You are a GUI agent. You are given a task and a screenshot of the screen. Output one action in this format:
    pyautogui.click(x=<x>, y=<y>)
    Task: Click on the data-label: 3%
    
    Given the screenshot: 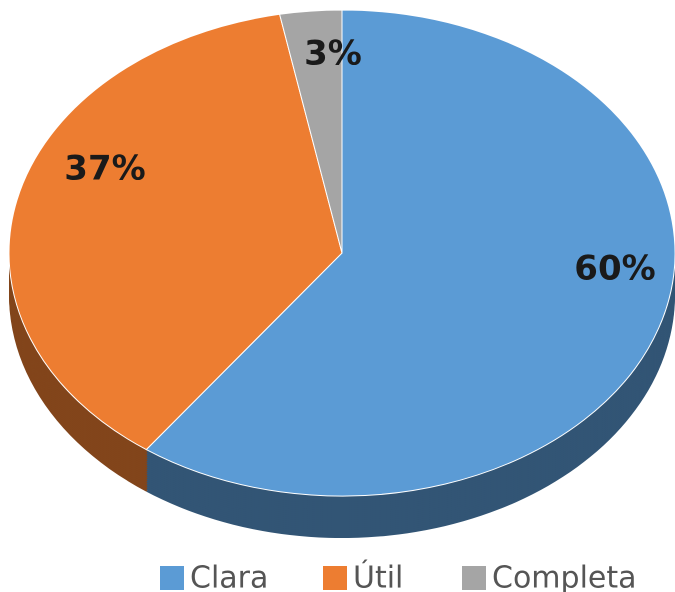 What is the action you would take?
    pyautogui.click(x=333, y=54)
    